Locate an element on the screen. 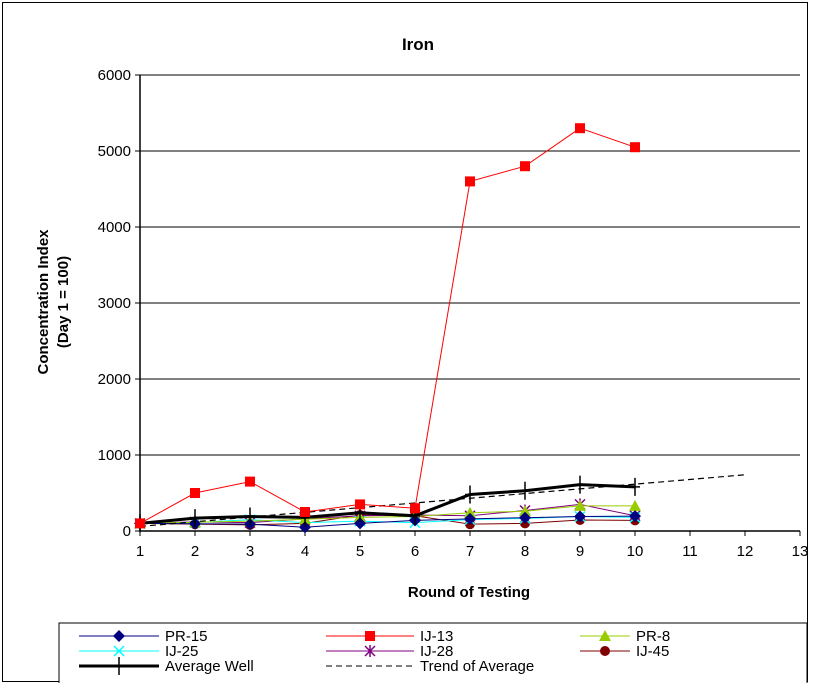  legend-item-trend-of-average: Trend of Average is located at coordinates (430, 666).